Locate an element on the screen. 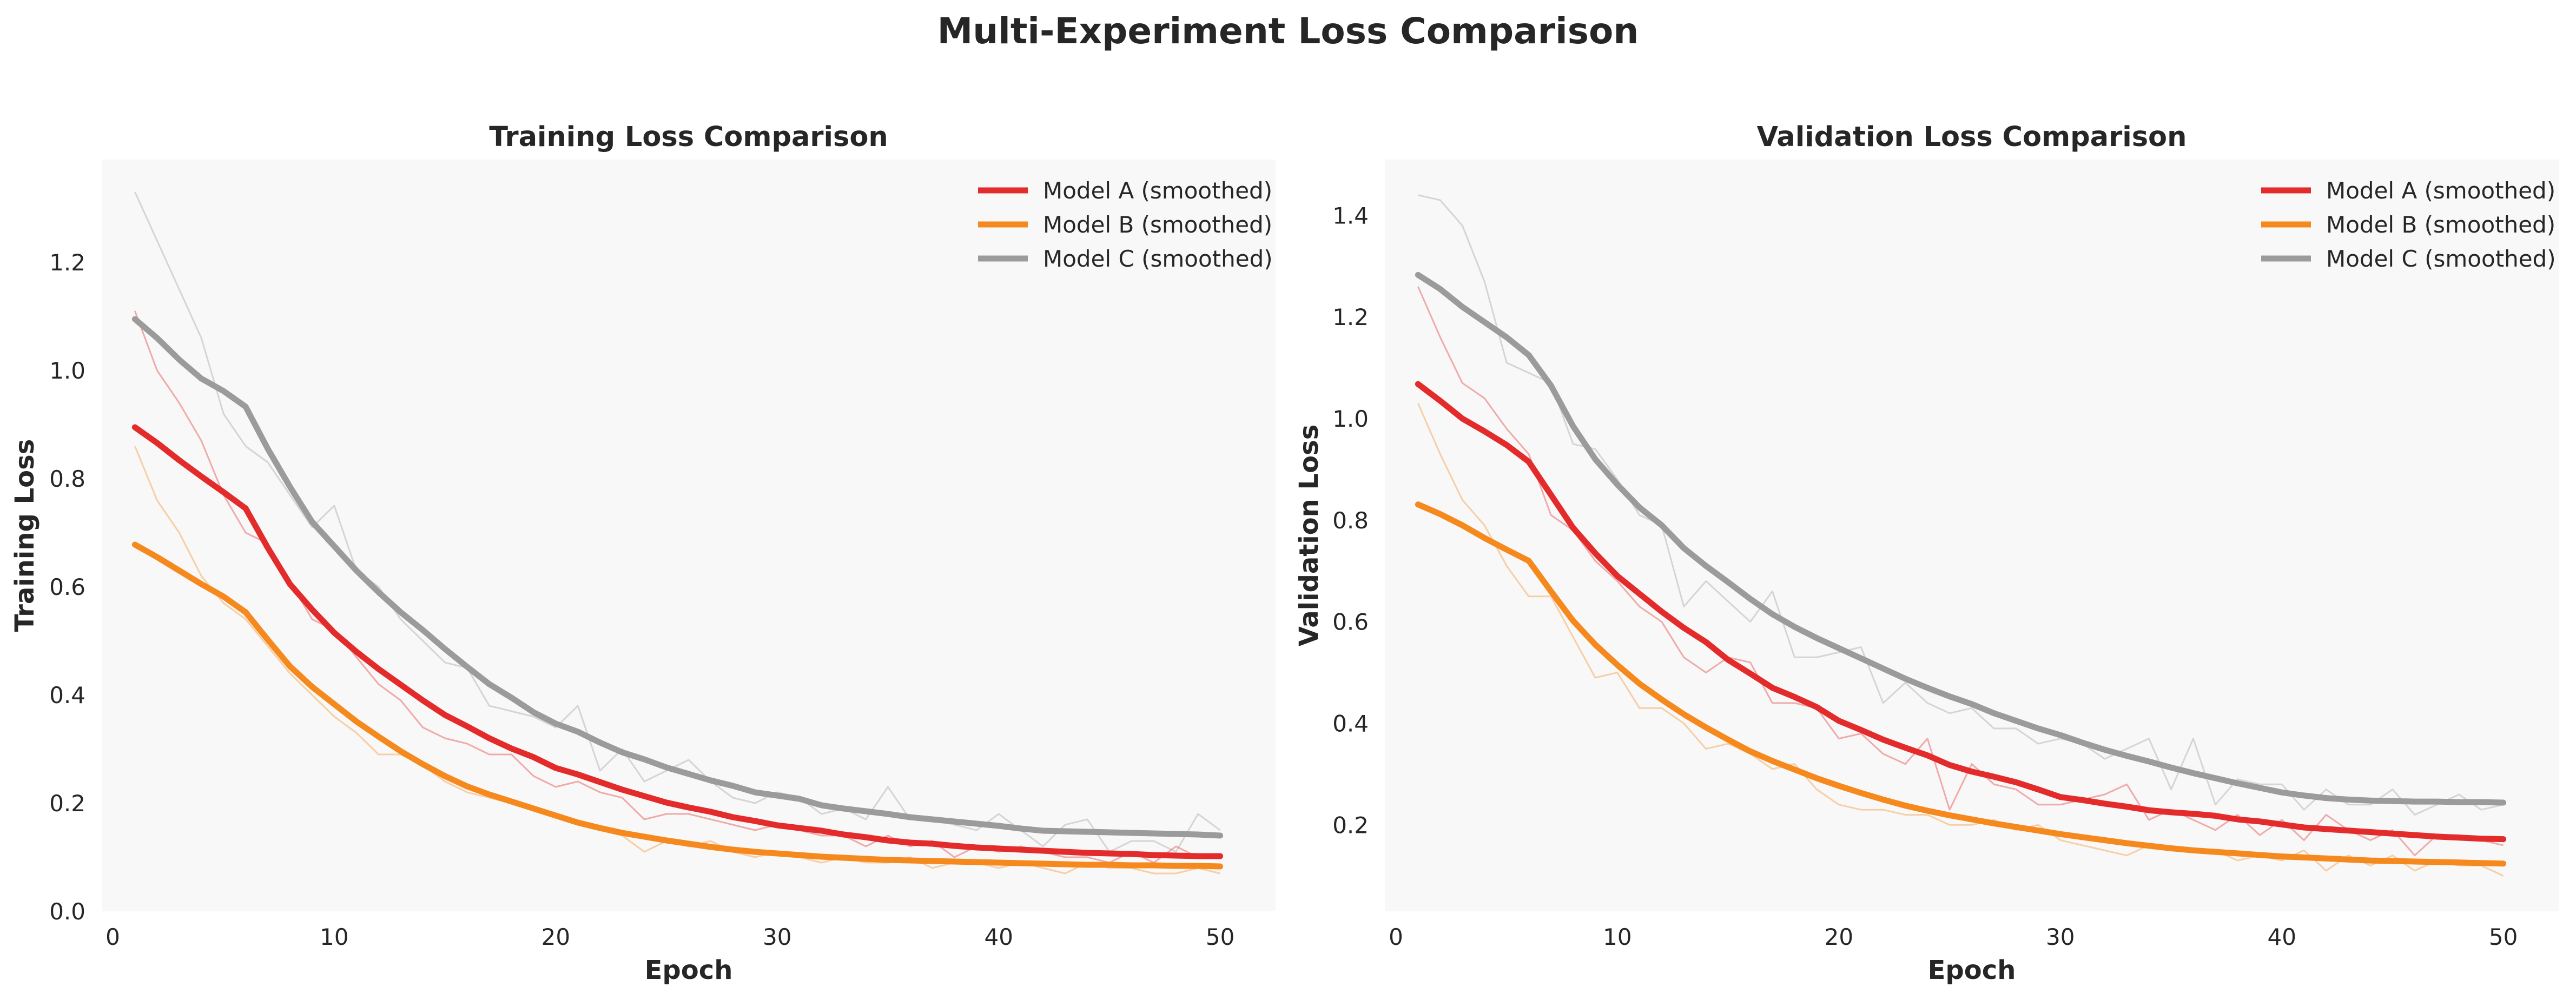 Image resolution: width=2576 pixels, height=1000 pixels. training-y-tick-label: 0.8 is located at coordinates (67, 479).